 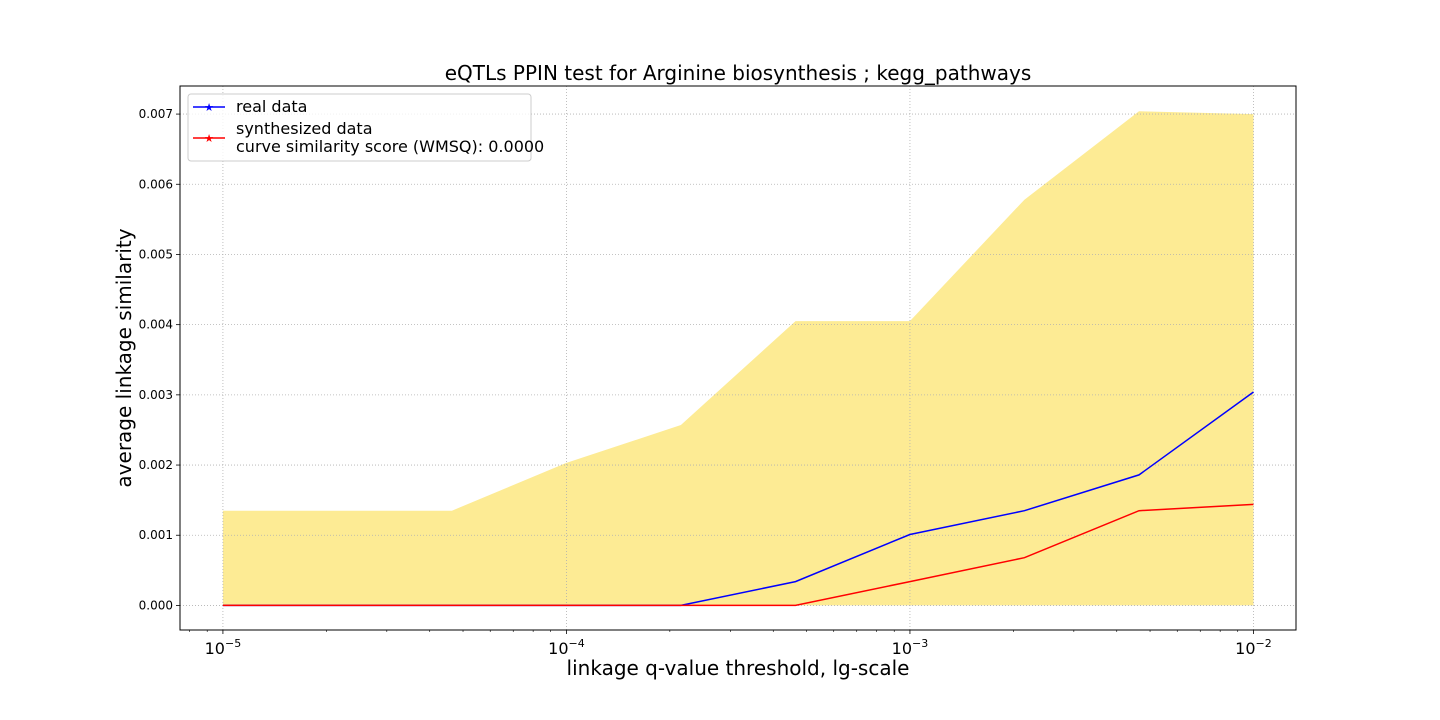 I want to click on x-tick-label-2: 10⁻³, so click(x=910, y=647).